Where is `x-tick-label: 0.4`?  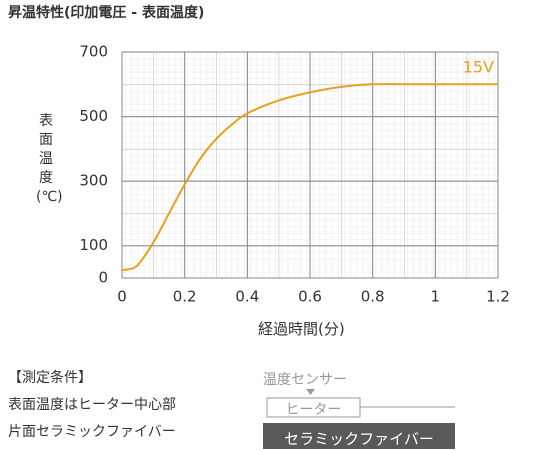
x-tick-label: 0.4 is located at coordinates (247, 297).